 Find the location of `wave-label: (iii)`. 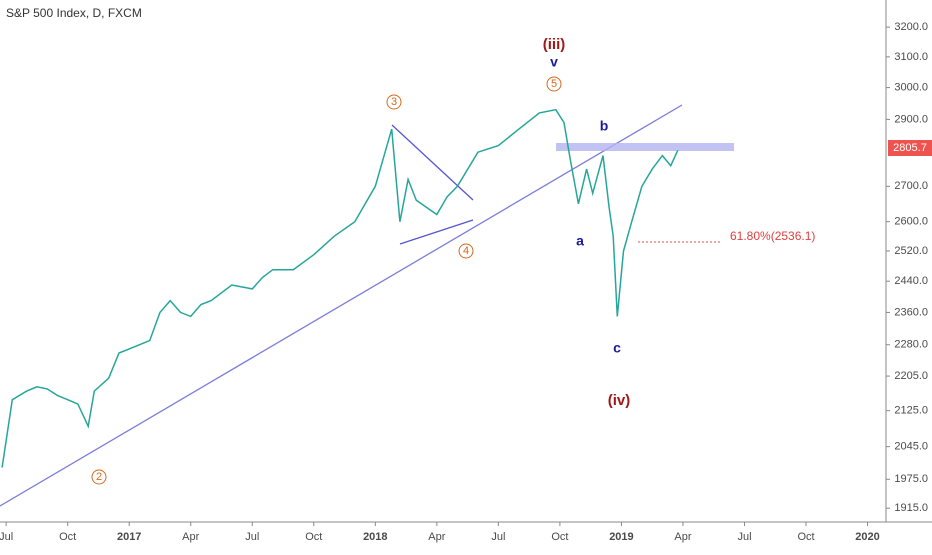

wave-label: (iii) is located at coordinates (554, 44).